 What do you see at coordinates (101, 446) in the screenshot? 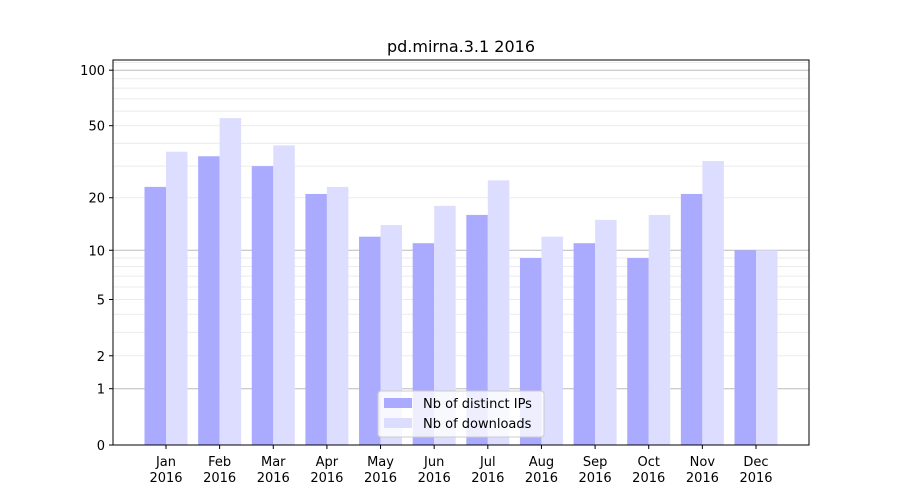
I see `y-tick-label: 0` at bounding box center [101, 446].